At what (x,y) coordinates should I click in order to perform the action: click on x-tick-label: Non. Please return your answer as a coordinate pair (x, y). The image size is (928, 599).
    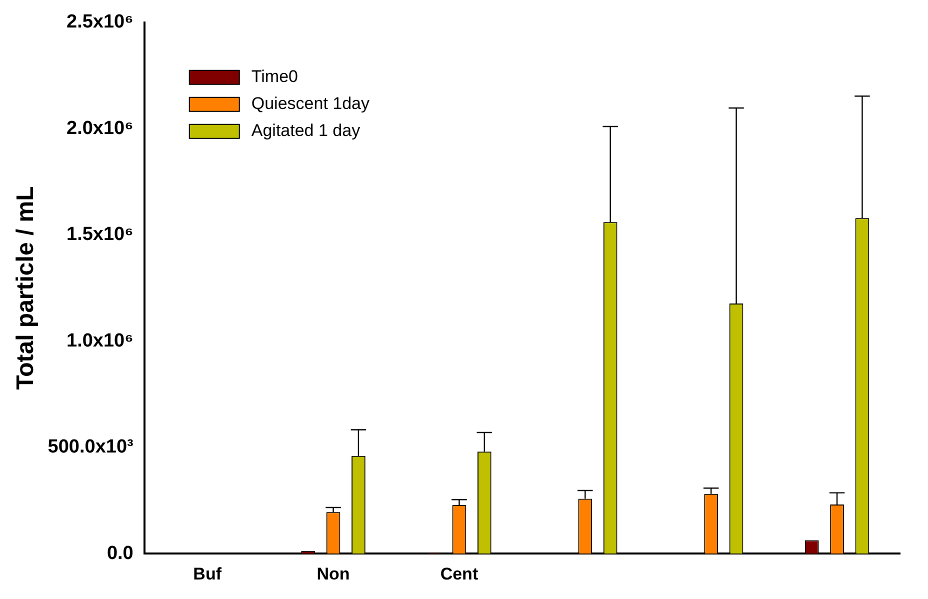
    Looking at the image, I should click on (333, 574).